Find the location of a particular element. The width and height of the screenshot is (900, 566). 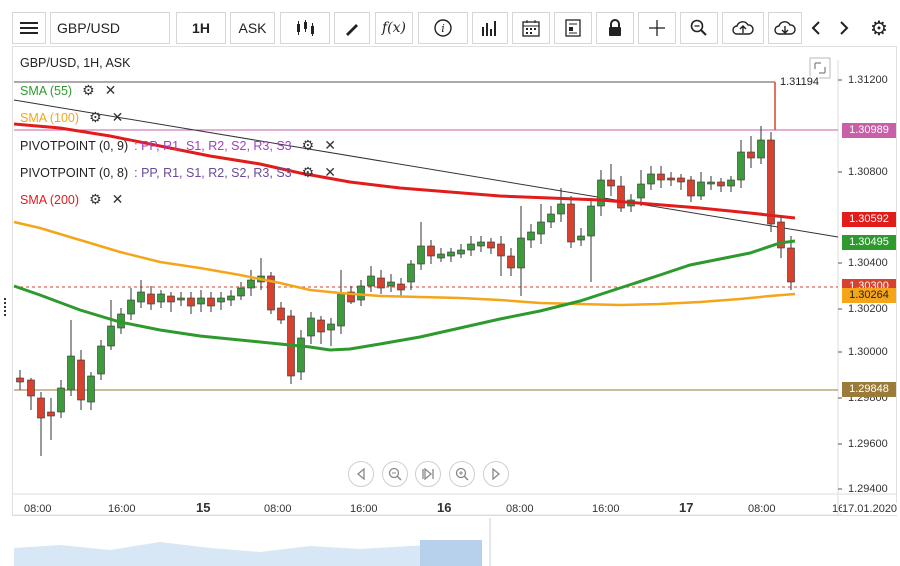

legend-pivot8-params: : PP, R1, S1, R2, S2, R3, S3 is located at coordinates (213, 172).